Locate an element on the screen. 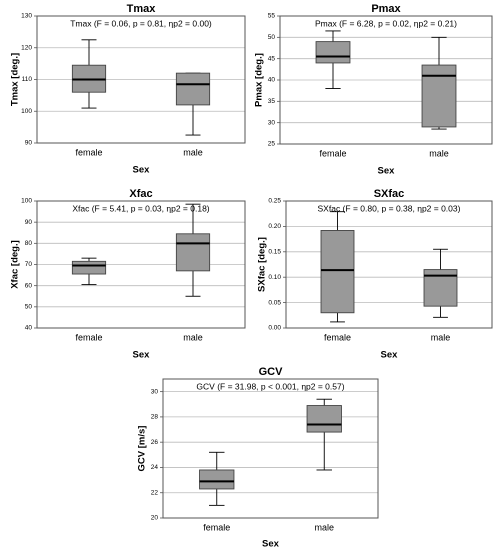 The image size is (502, 550). gcv-plot-frame is located at coordinates (270, 448).